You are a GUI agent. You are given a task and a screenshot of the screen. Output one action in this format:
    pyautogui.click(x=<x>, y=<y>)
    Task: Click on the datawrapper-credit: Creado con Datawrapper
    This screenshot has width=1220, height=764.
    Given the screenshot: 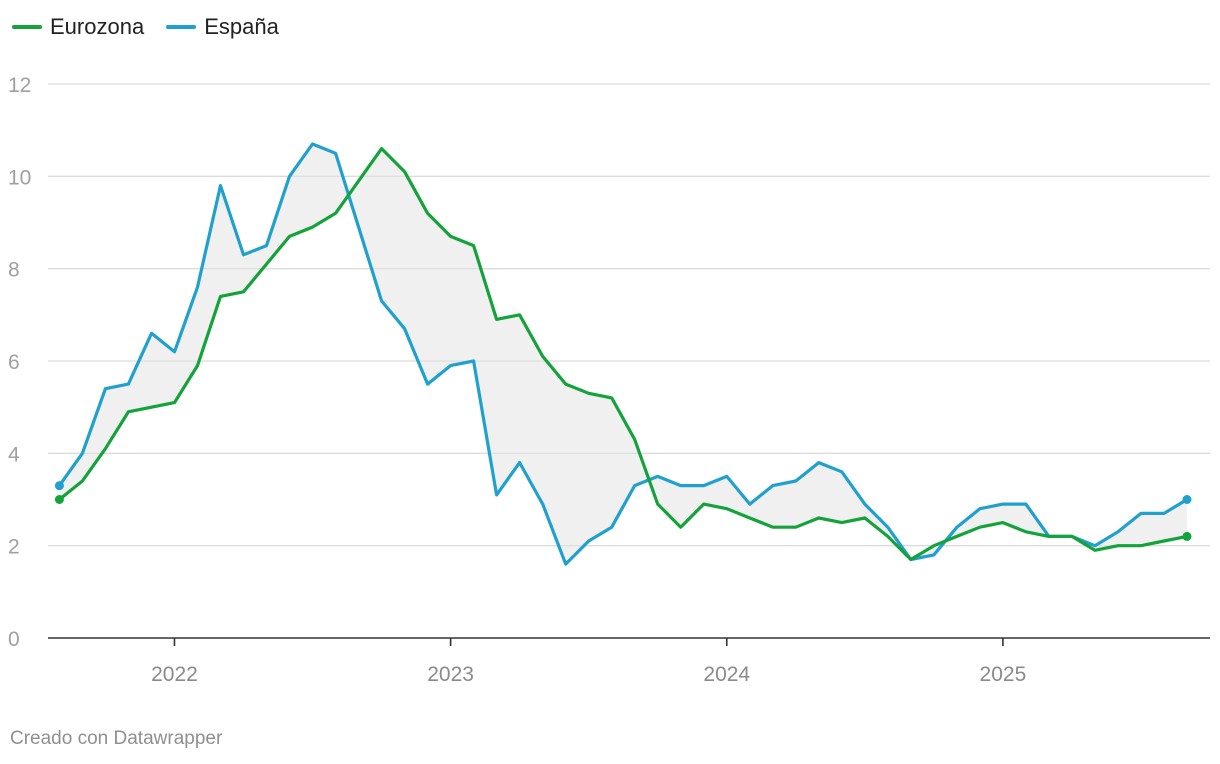 What is the action you would take?
    pyautogui.click(x=116, y=738)
    